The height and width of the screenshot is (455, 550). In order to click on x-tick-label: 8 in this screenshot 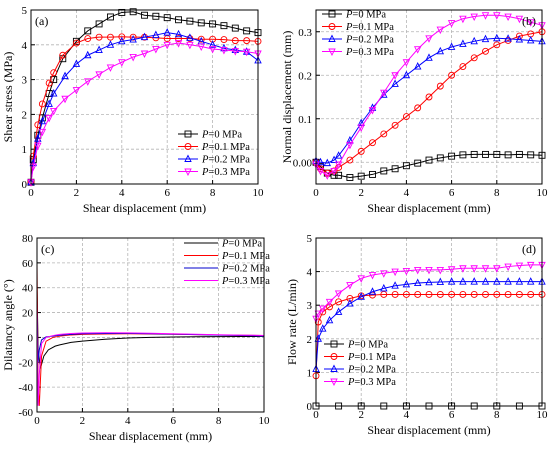, I will do `click(497, 415)`.